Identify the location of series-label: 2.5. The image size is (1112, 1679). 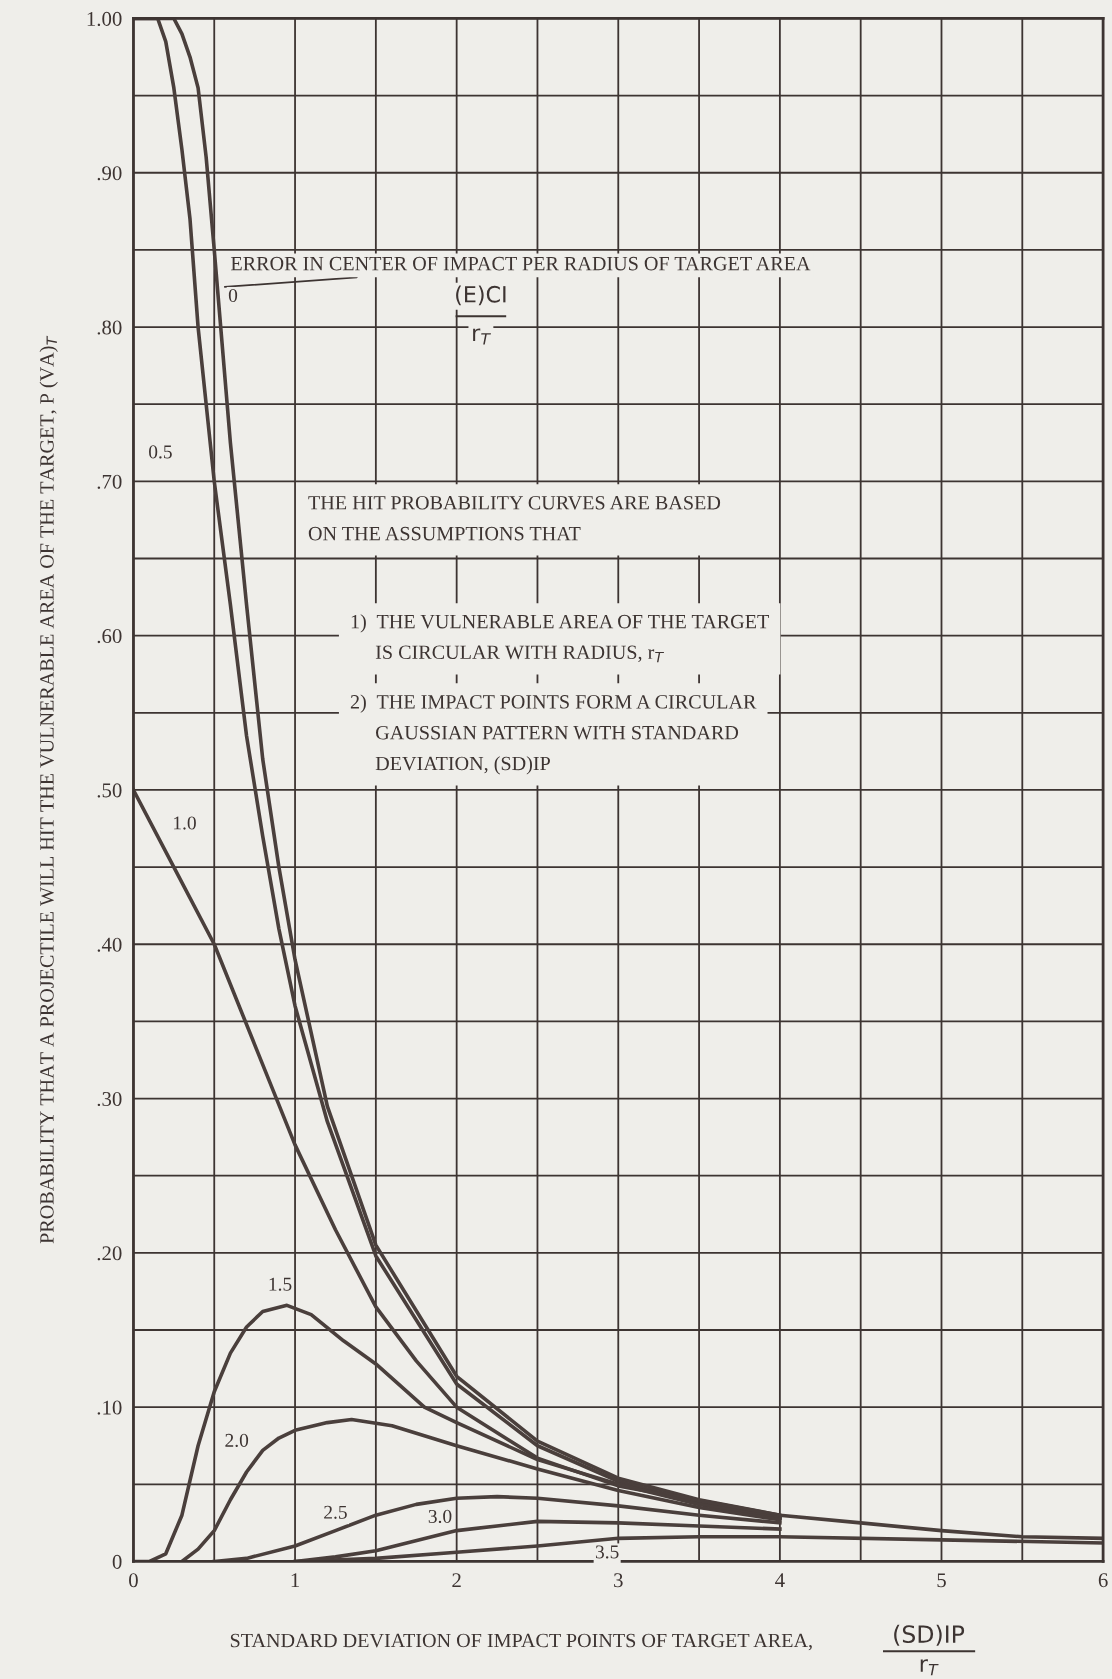
(335, 1512).